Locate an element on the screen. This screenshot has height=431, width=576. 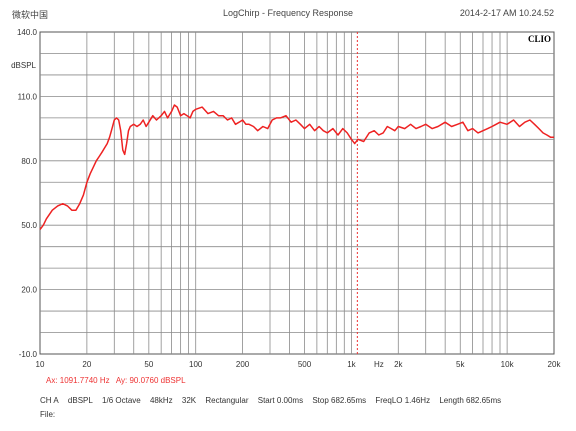
timestamp: 2014-2-17 AM 10.24.52 is located at coordinates (506, 13).